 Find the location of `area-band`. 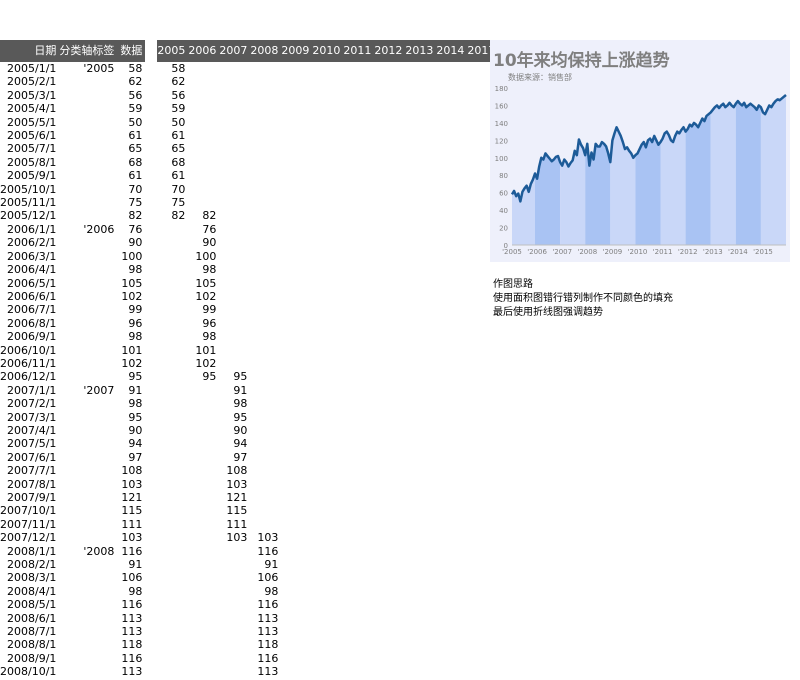

area-band is located at coordinates (673, 186).